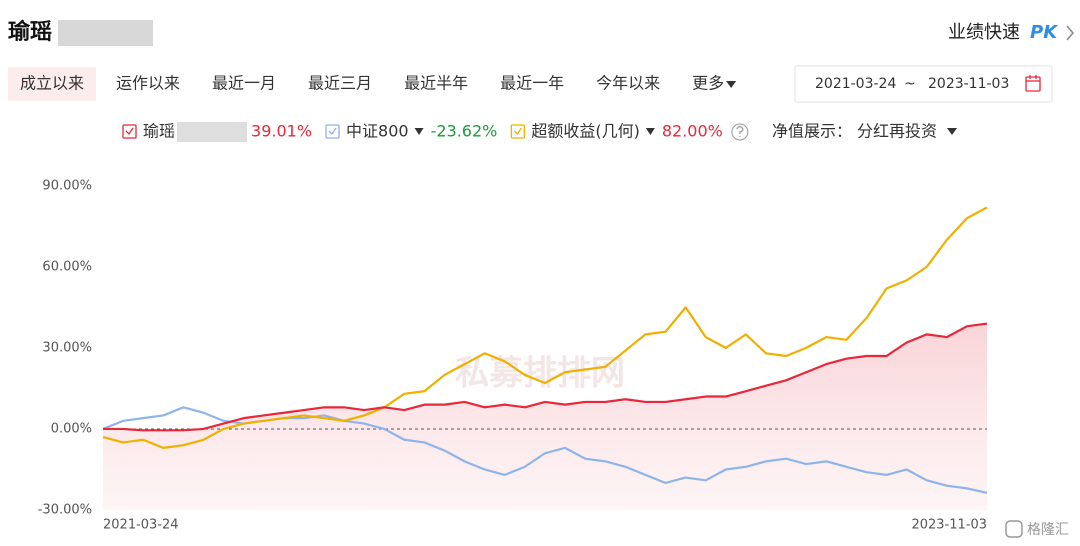  Describe the element at coordinates (923, 84) in the screenshot. I see `date-box` at that location.